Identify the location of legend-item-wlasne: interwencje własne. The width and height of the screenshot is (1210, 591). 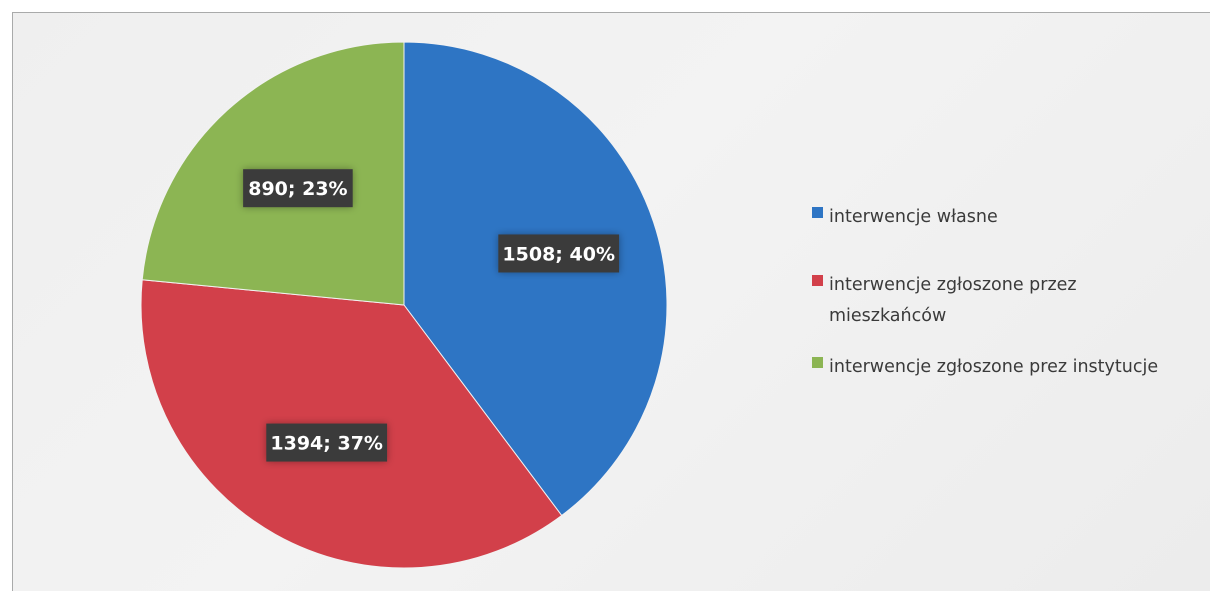
(905, 217).